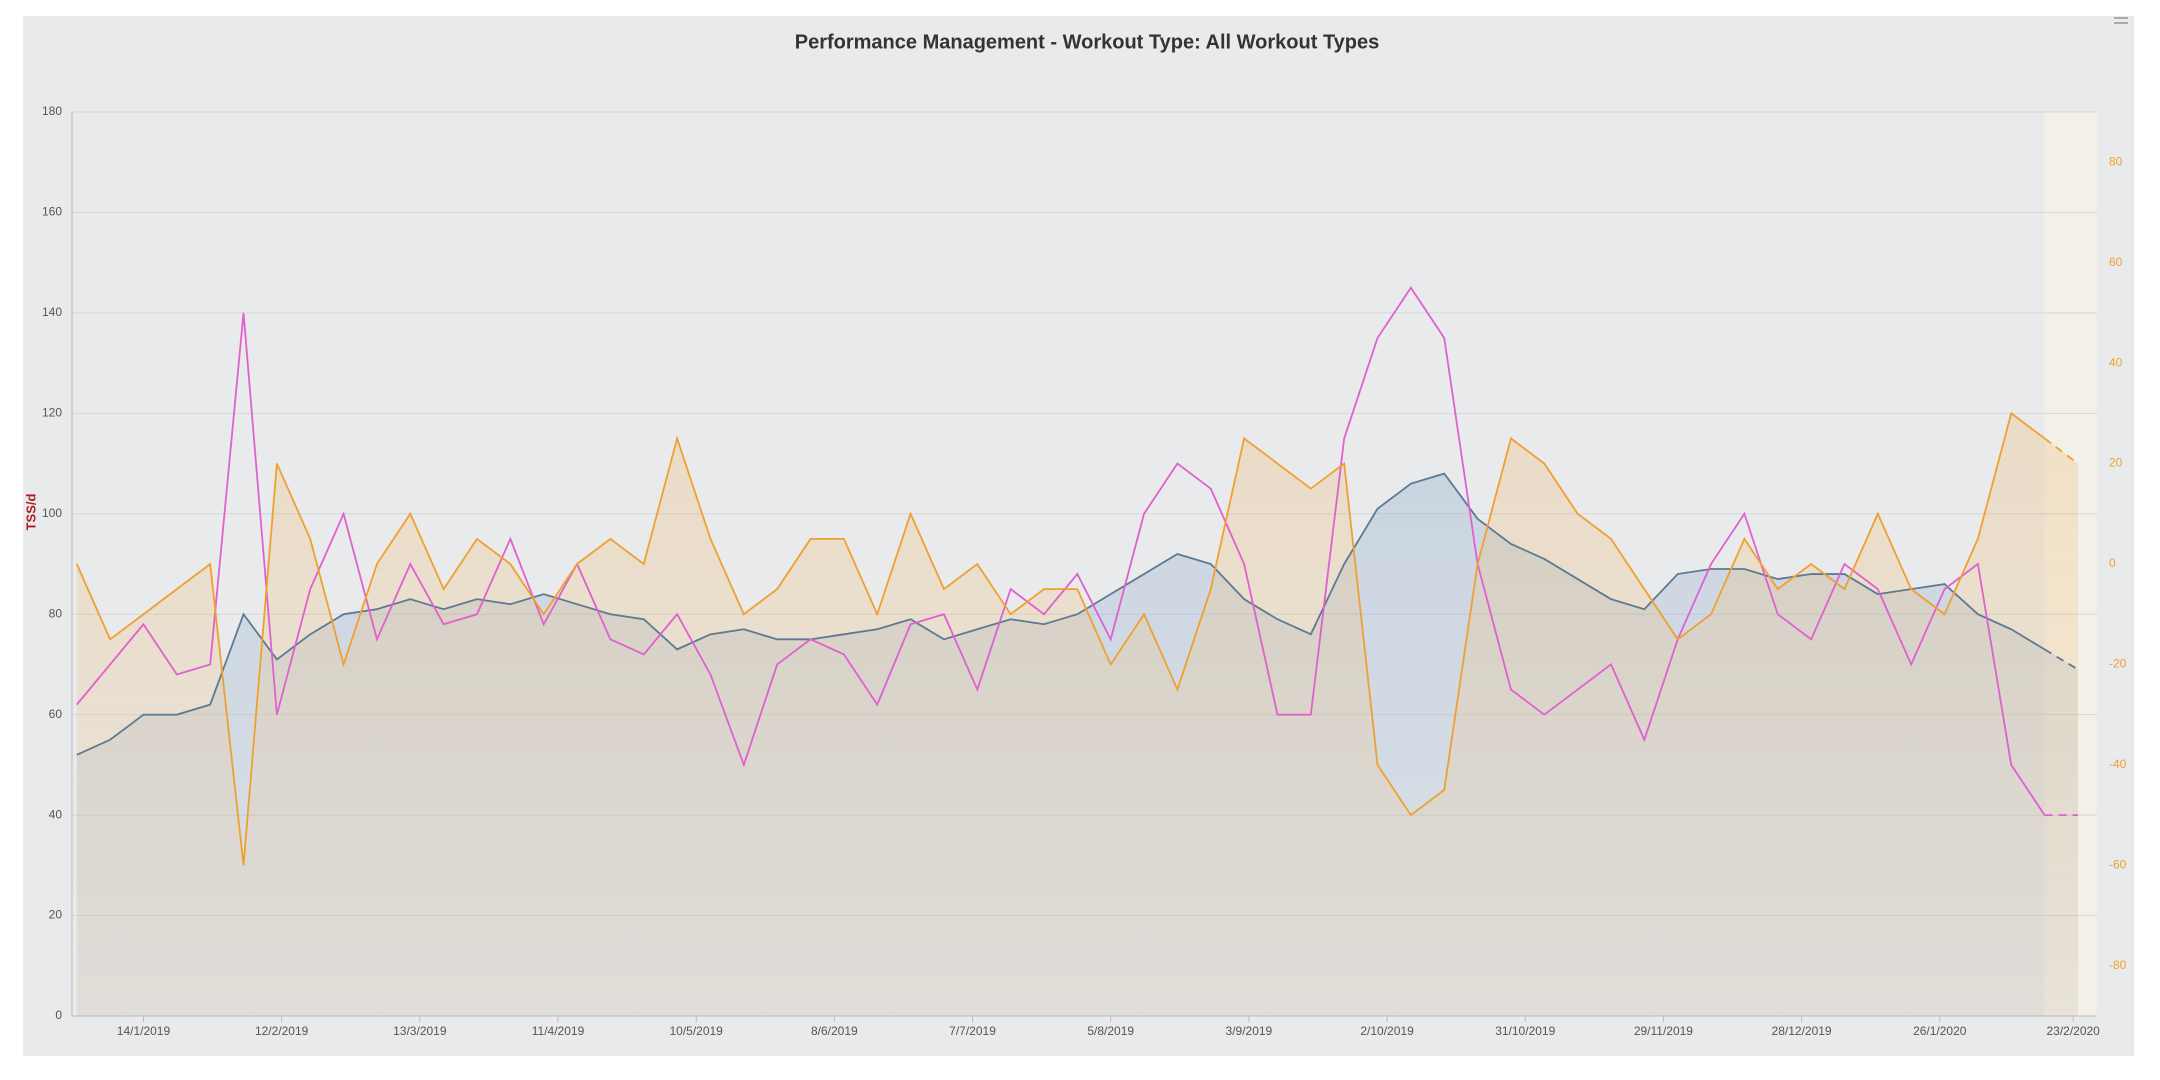 The height and width of the screenshot is (1080, 2160). Describe the element at coordinates (1940, 1031) in the screenshot. I see `x-tick-label: 26/1/2020` at that location.